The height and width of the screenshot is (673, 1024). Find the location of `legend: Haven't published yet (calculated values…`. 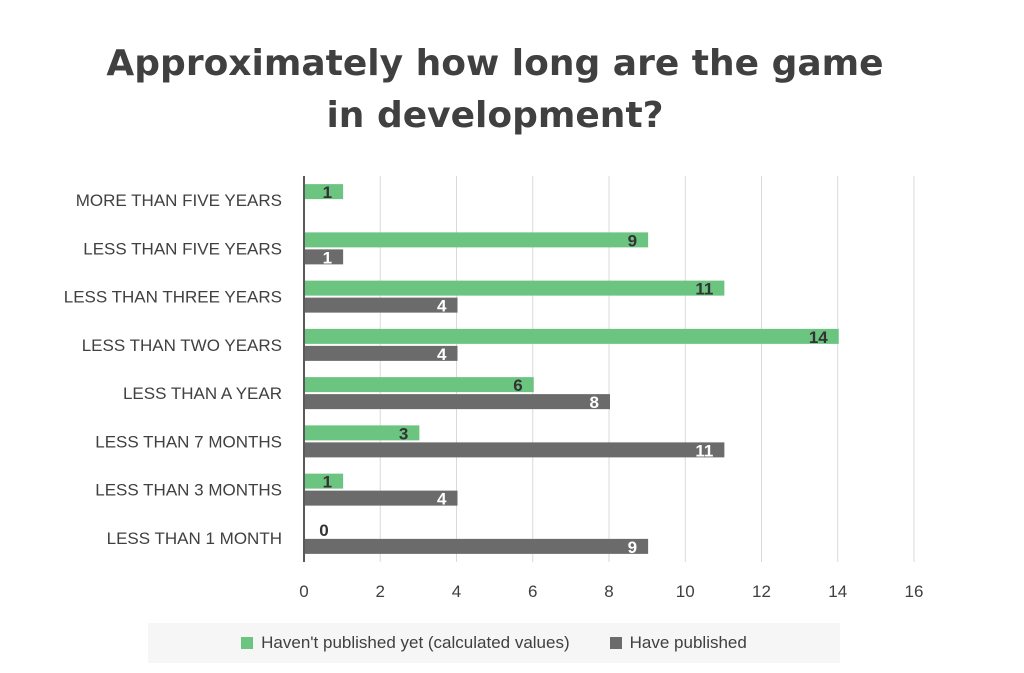

legend: Haven't published yet (calculated values… is located at coordinates (494, 643).